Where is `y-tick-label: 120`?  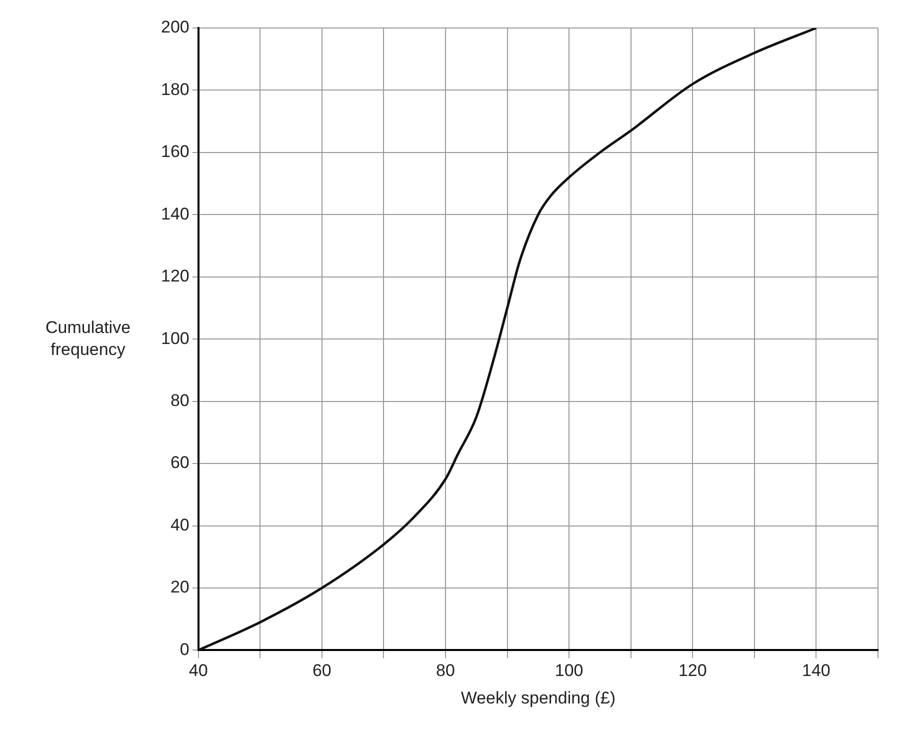 y-tick-label: 120 is located at coordinates (175, 276).